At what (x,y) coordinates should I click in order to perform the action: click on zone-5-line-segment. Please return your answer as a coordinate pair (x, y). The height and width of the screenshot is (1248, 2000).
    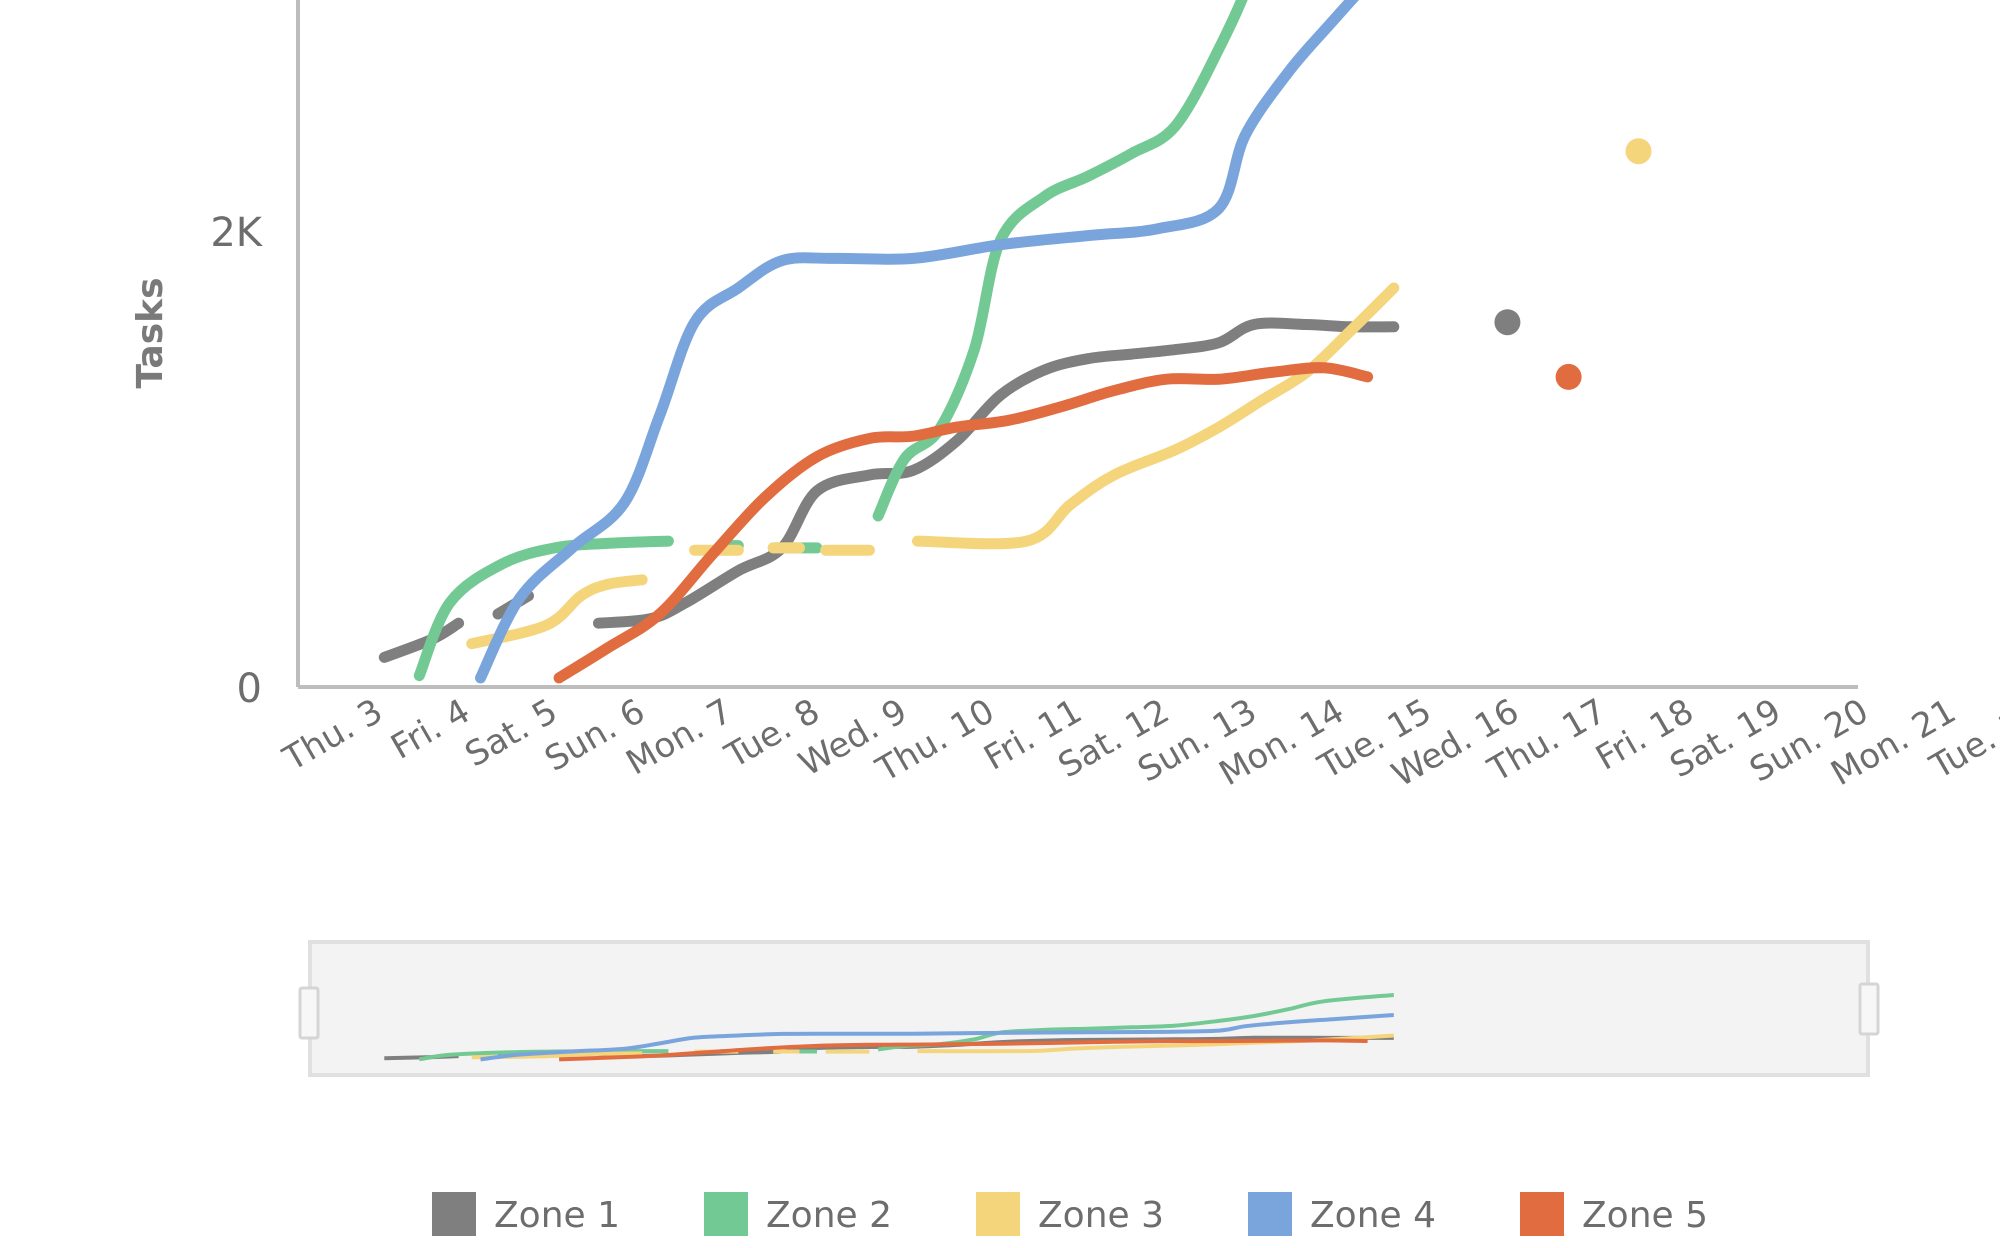
    Looking at the image, I should click on (963, 523).